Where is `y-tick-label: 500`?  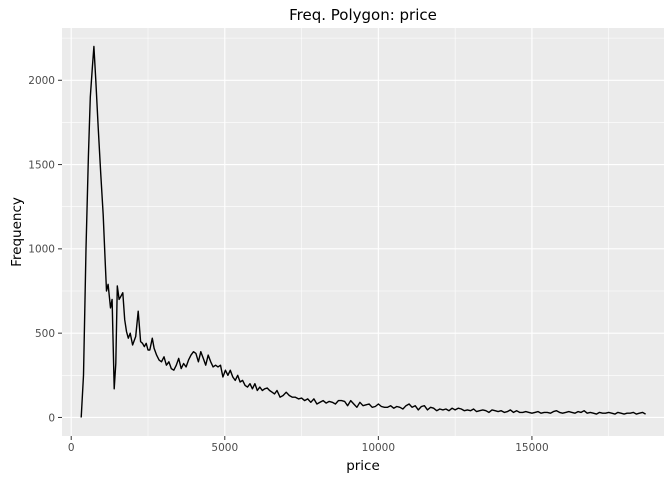 y-tick-label: 500 is located at coordinates (45, 334).